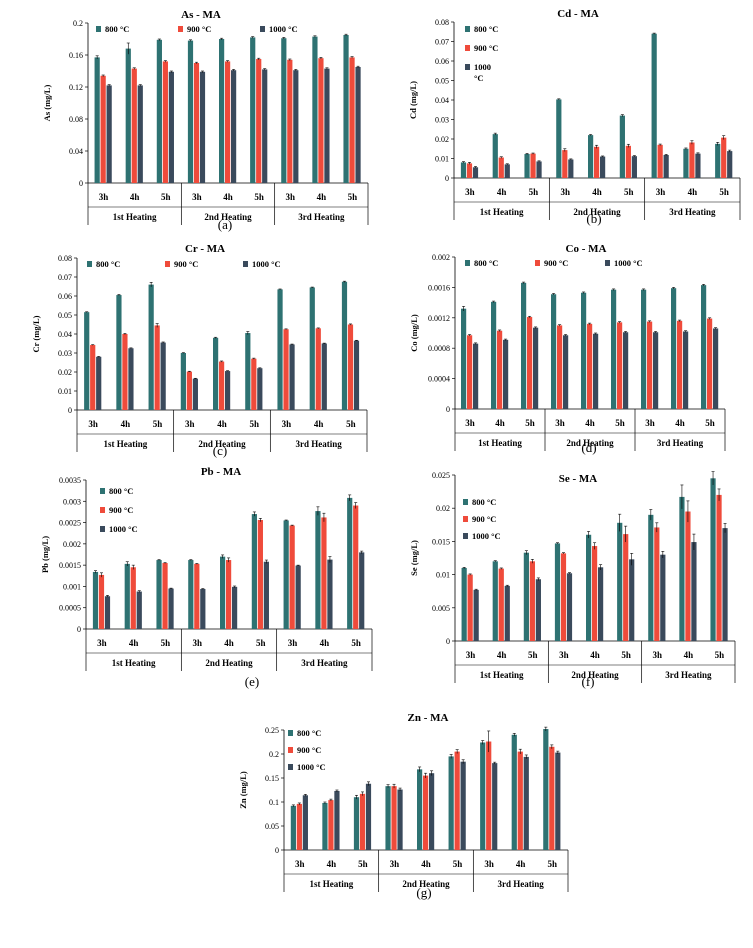 This screenshot has width=753, height=948. I want to click on y-tick-label: 0.25, so click(272, 730).